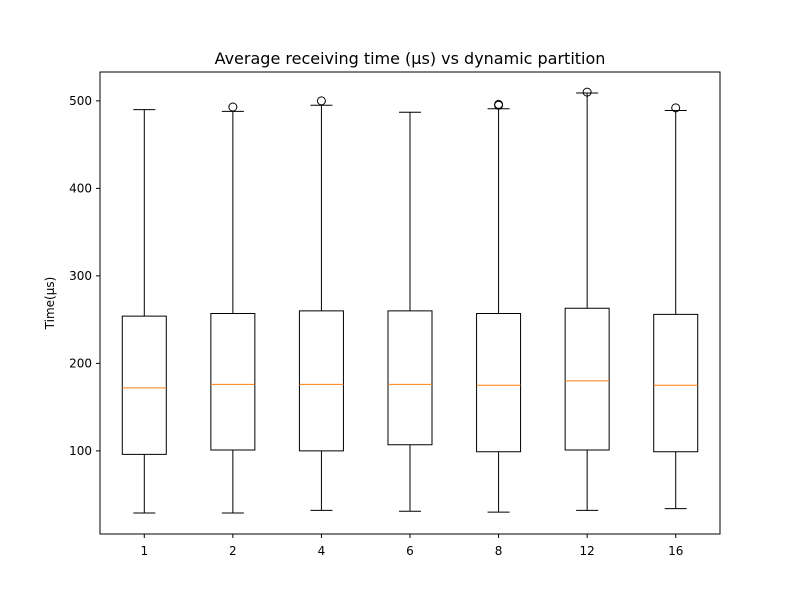  I want to click on y-tick-label: 100, so click(80, 451).